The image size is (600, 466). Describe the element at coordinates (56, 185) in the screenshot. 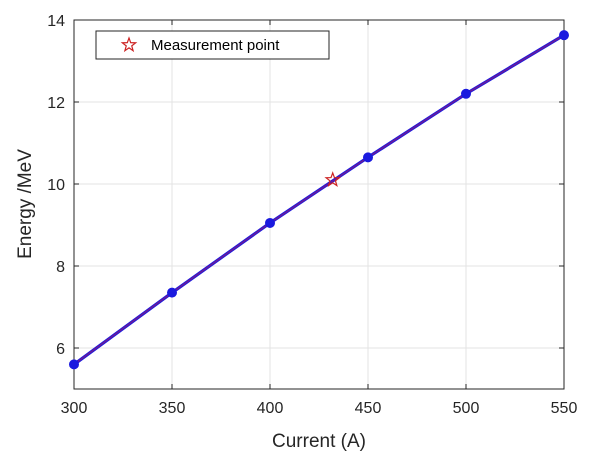

I see `y-tick-label: 10` at that location.